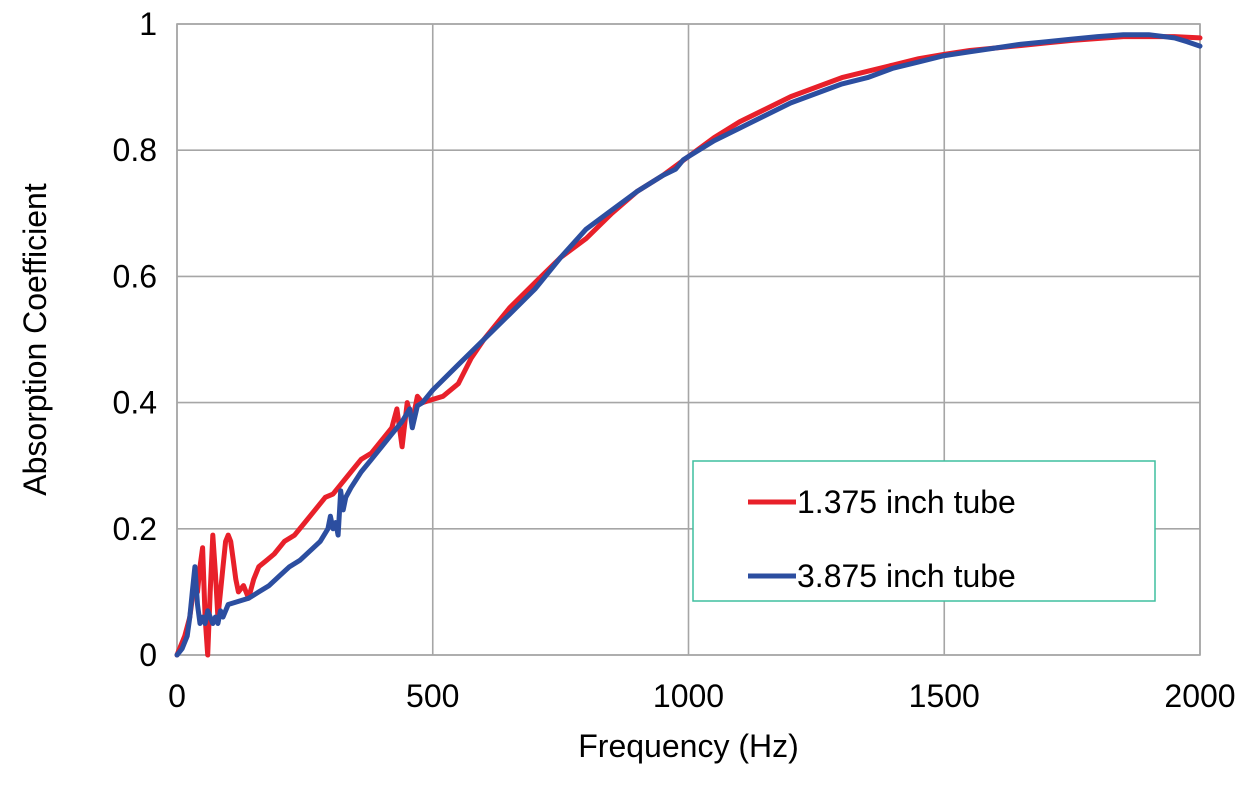 The width and height of the screenshot is (1253, 791). What do you see at coordinates (35, 339) in the screenshot?
I see `y-axis-title: Absorption Coefficient` at bounding box center [35, 339].